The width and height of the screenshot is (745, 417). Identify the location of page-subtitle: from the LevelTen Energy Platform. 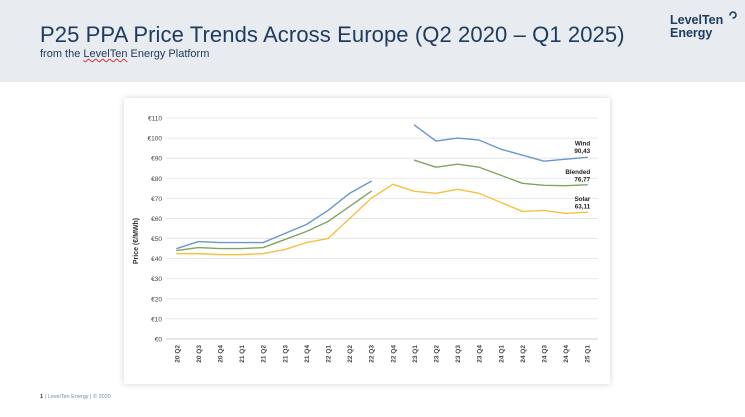
(124, 54).